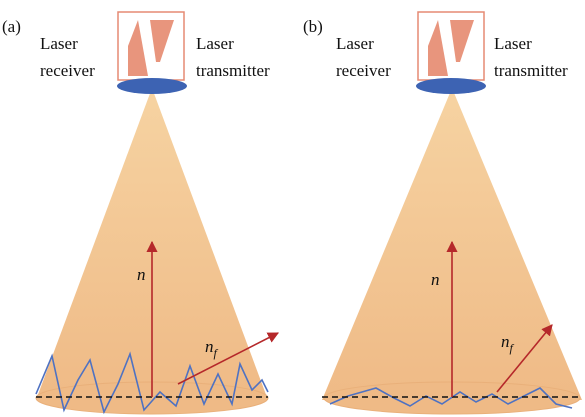 The image size is (585, 417). I want to click on smooth-surface-profile, so click(451, 398).